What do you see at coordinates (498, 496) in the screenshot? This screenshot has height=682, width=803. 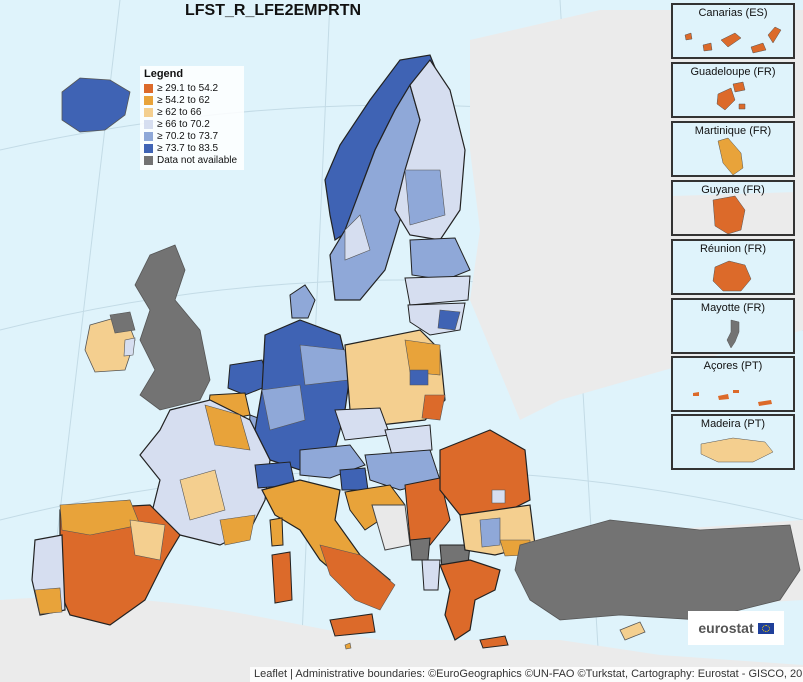 I see `region-bucharest` at bounding box center [498, 496].